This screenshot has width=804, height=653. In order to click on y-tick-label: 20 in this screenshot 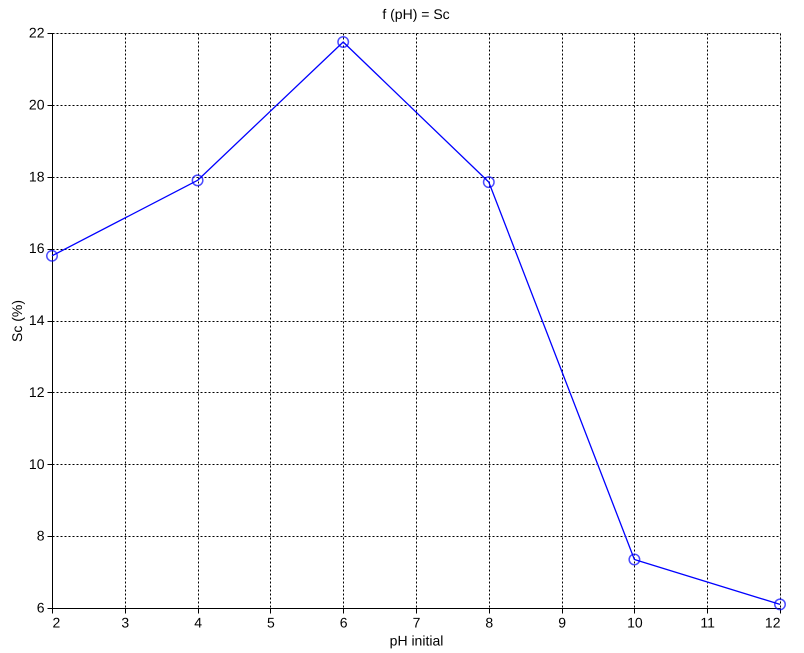, I will do `click(36, 104)`.